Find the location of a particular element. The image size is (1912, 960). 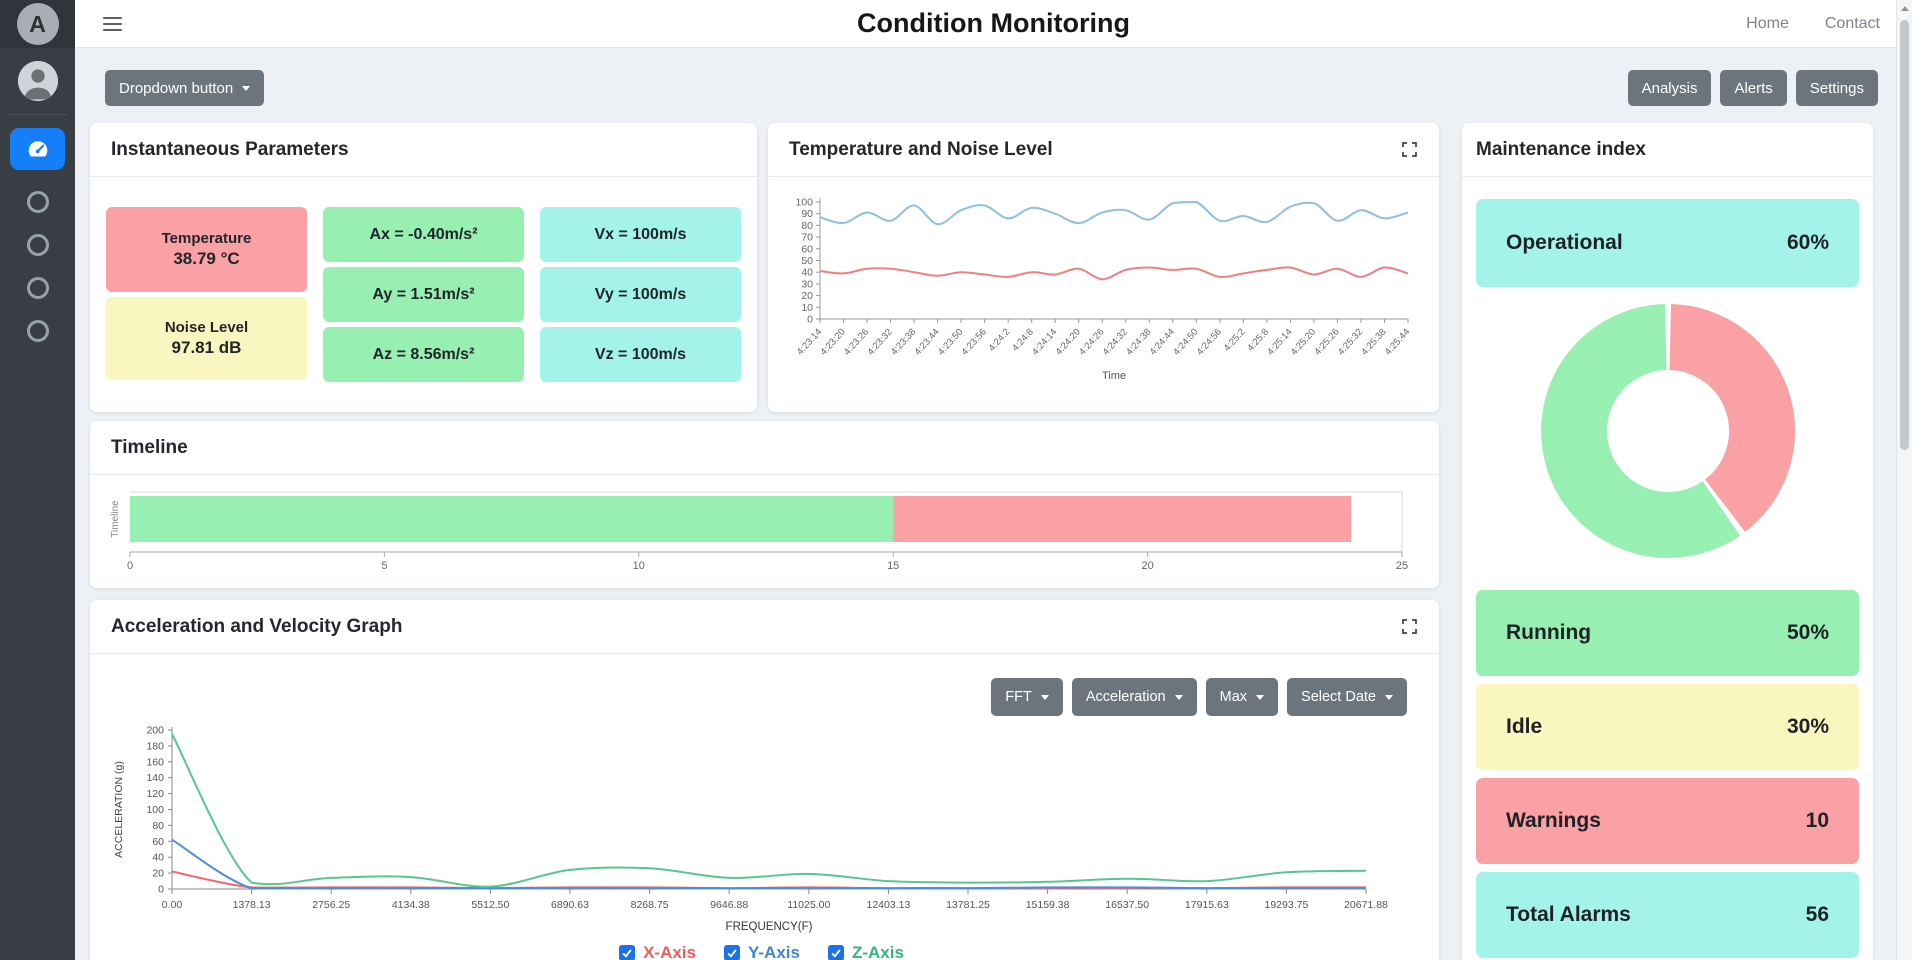

svg-text: 40 is located at coordinates (807, 273).